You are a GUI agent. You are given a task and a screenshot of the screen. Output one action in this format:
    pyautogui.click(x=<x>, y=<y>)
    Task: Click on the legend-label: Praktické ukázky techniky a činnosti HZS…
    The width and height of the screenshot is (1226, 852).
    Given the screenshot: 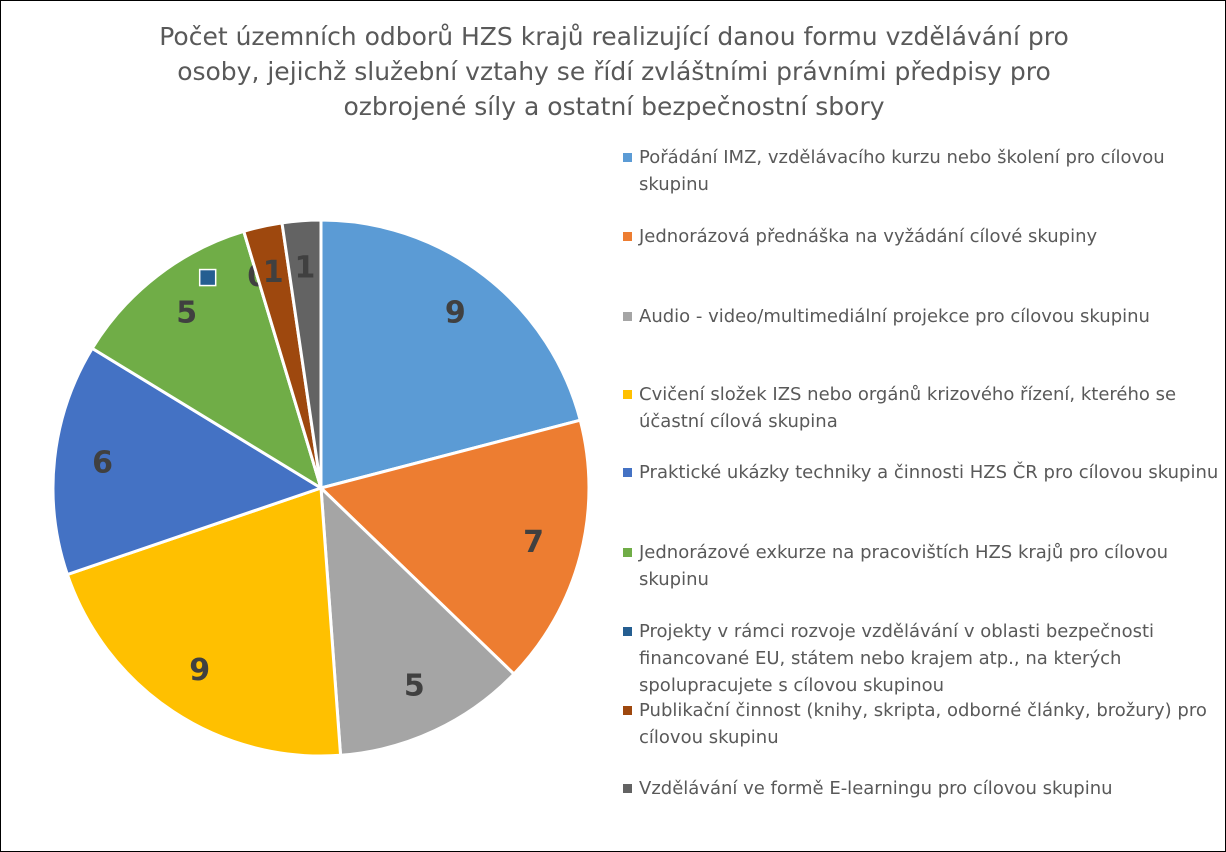 What is the action you would take?
    pyautogui.click(x=929, y=472)
    